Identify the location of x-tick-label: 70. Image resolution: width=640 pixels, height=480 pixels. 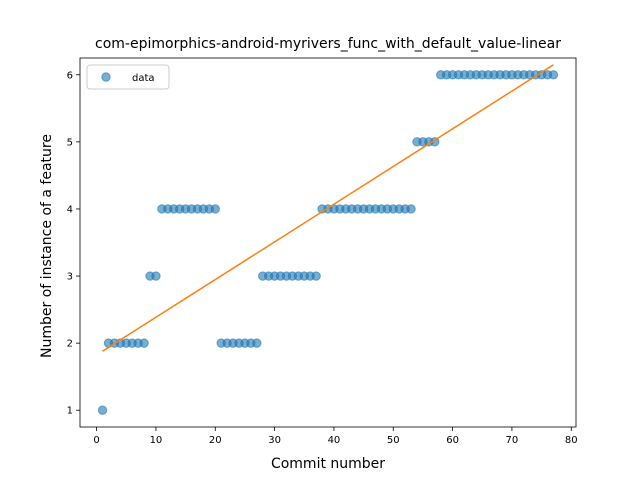
(512, 440).